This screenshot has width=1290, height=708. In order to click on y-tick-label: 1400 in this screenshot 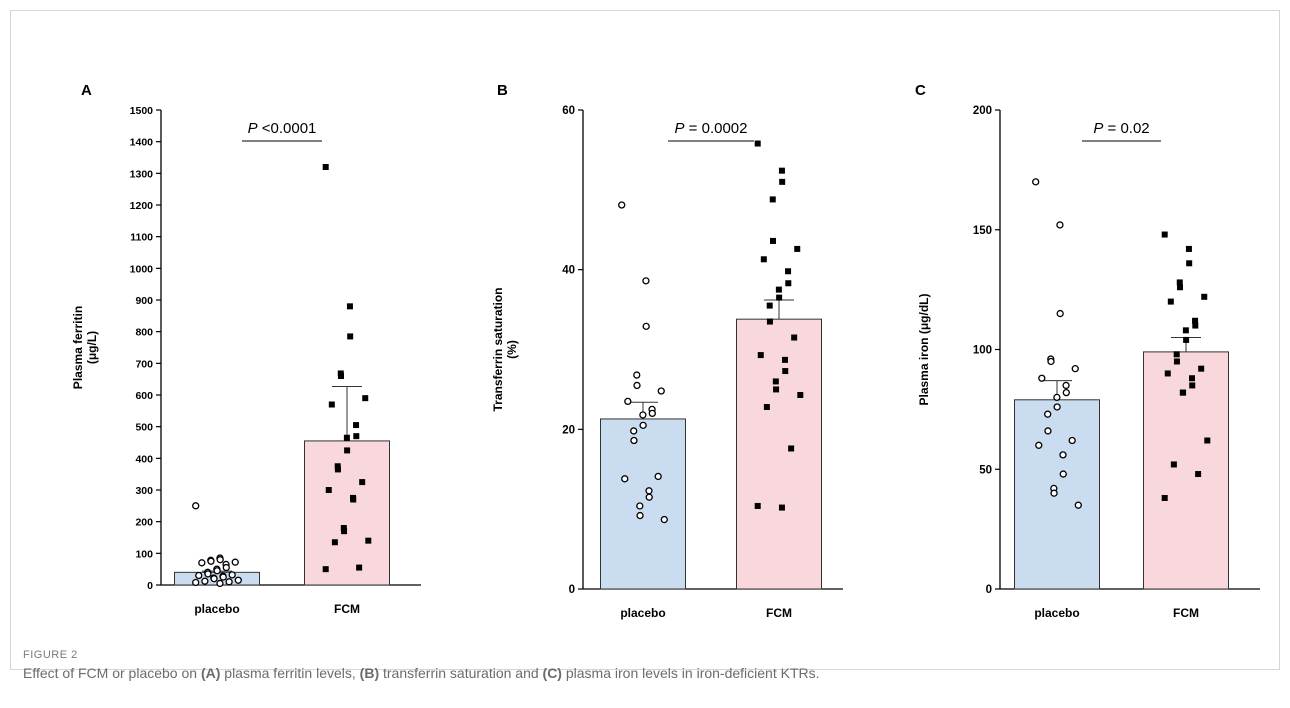, I will do `click(142, 143)`.